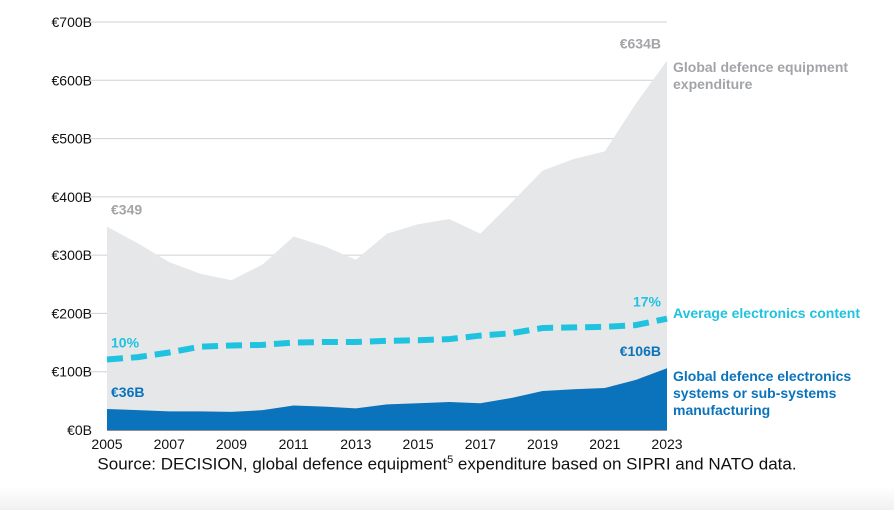 This screenshot has height=510, width=894. Describe the element at coordinates (125, 342) in the screenshot. I see `data-label: 10%` at that location.